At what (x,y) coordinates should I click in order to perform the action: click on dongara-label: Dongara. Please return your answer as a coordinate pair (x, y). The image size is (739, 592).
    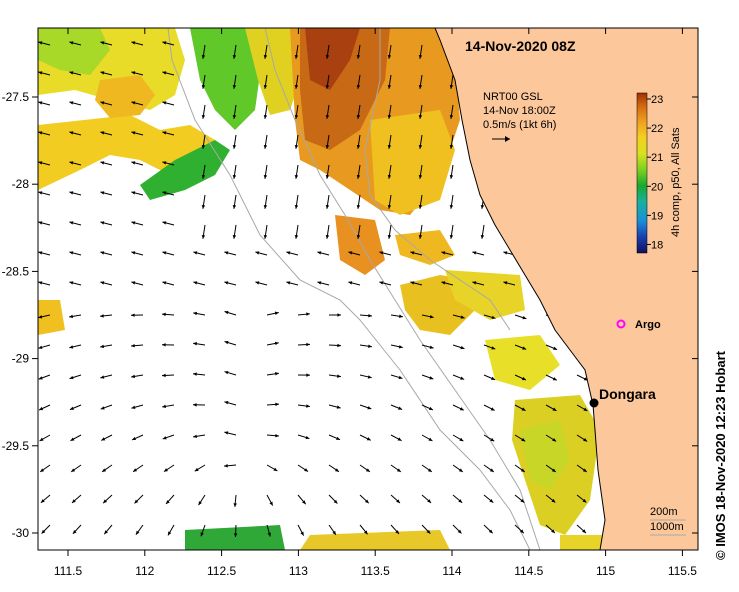
    Looking at the image, I should click on (627, 394).